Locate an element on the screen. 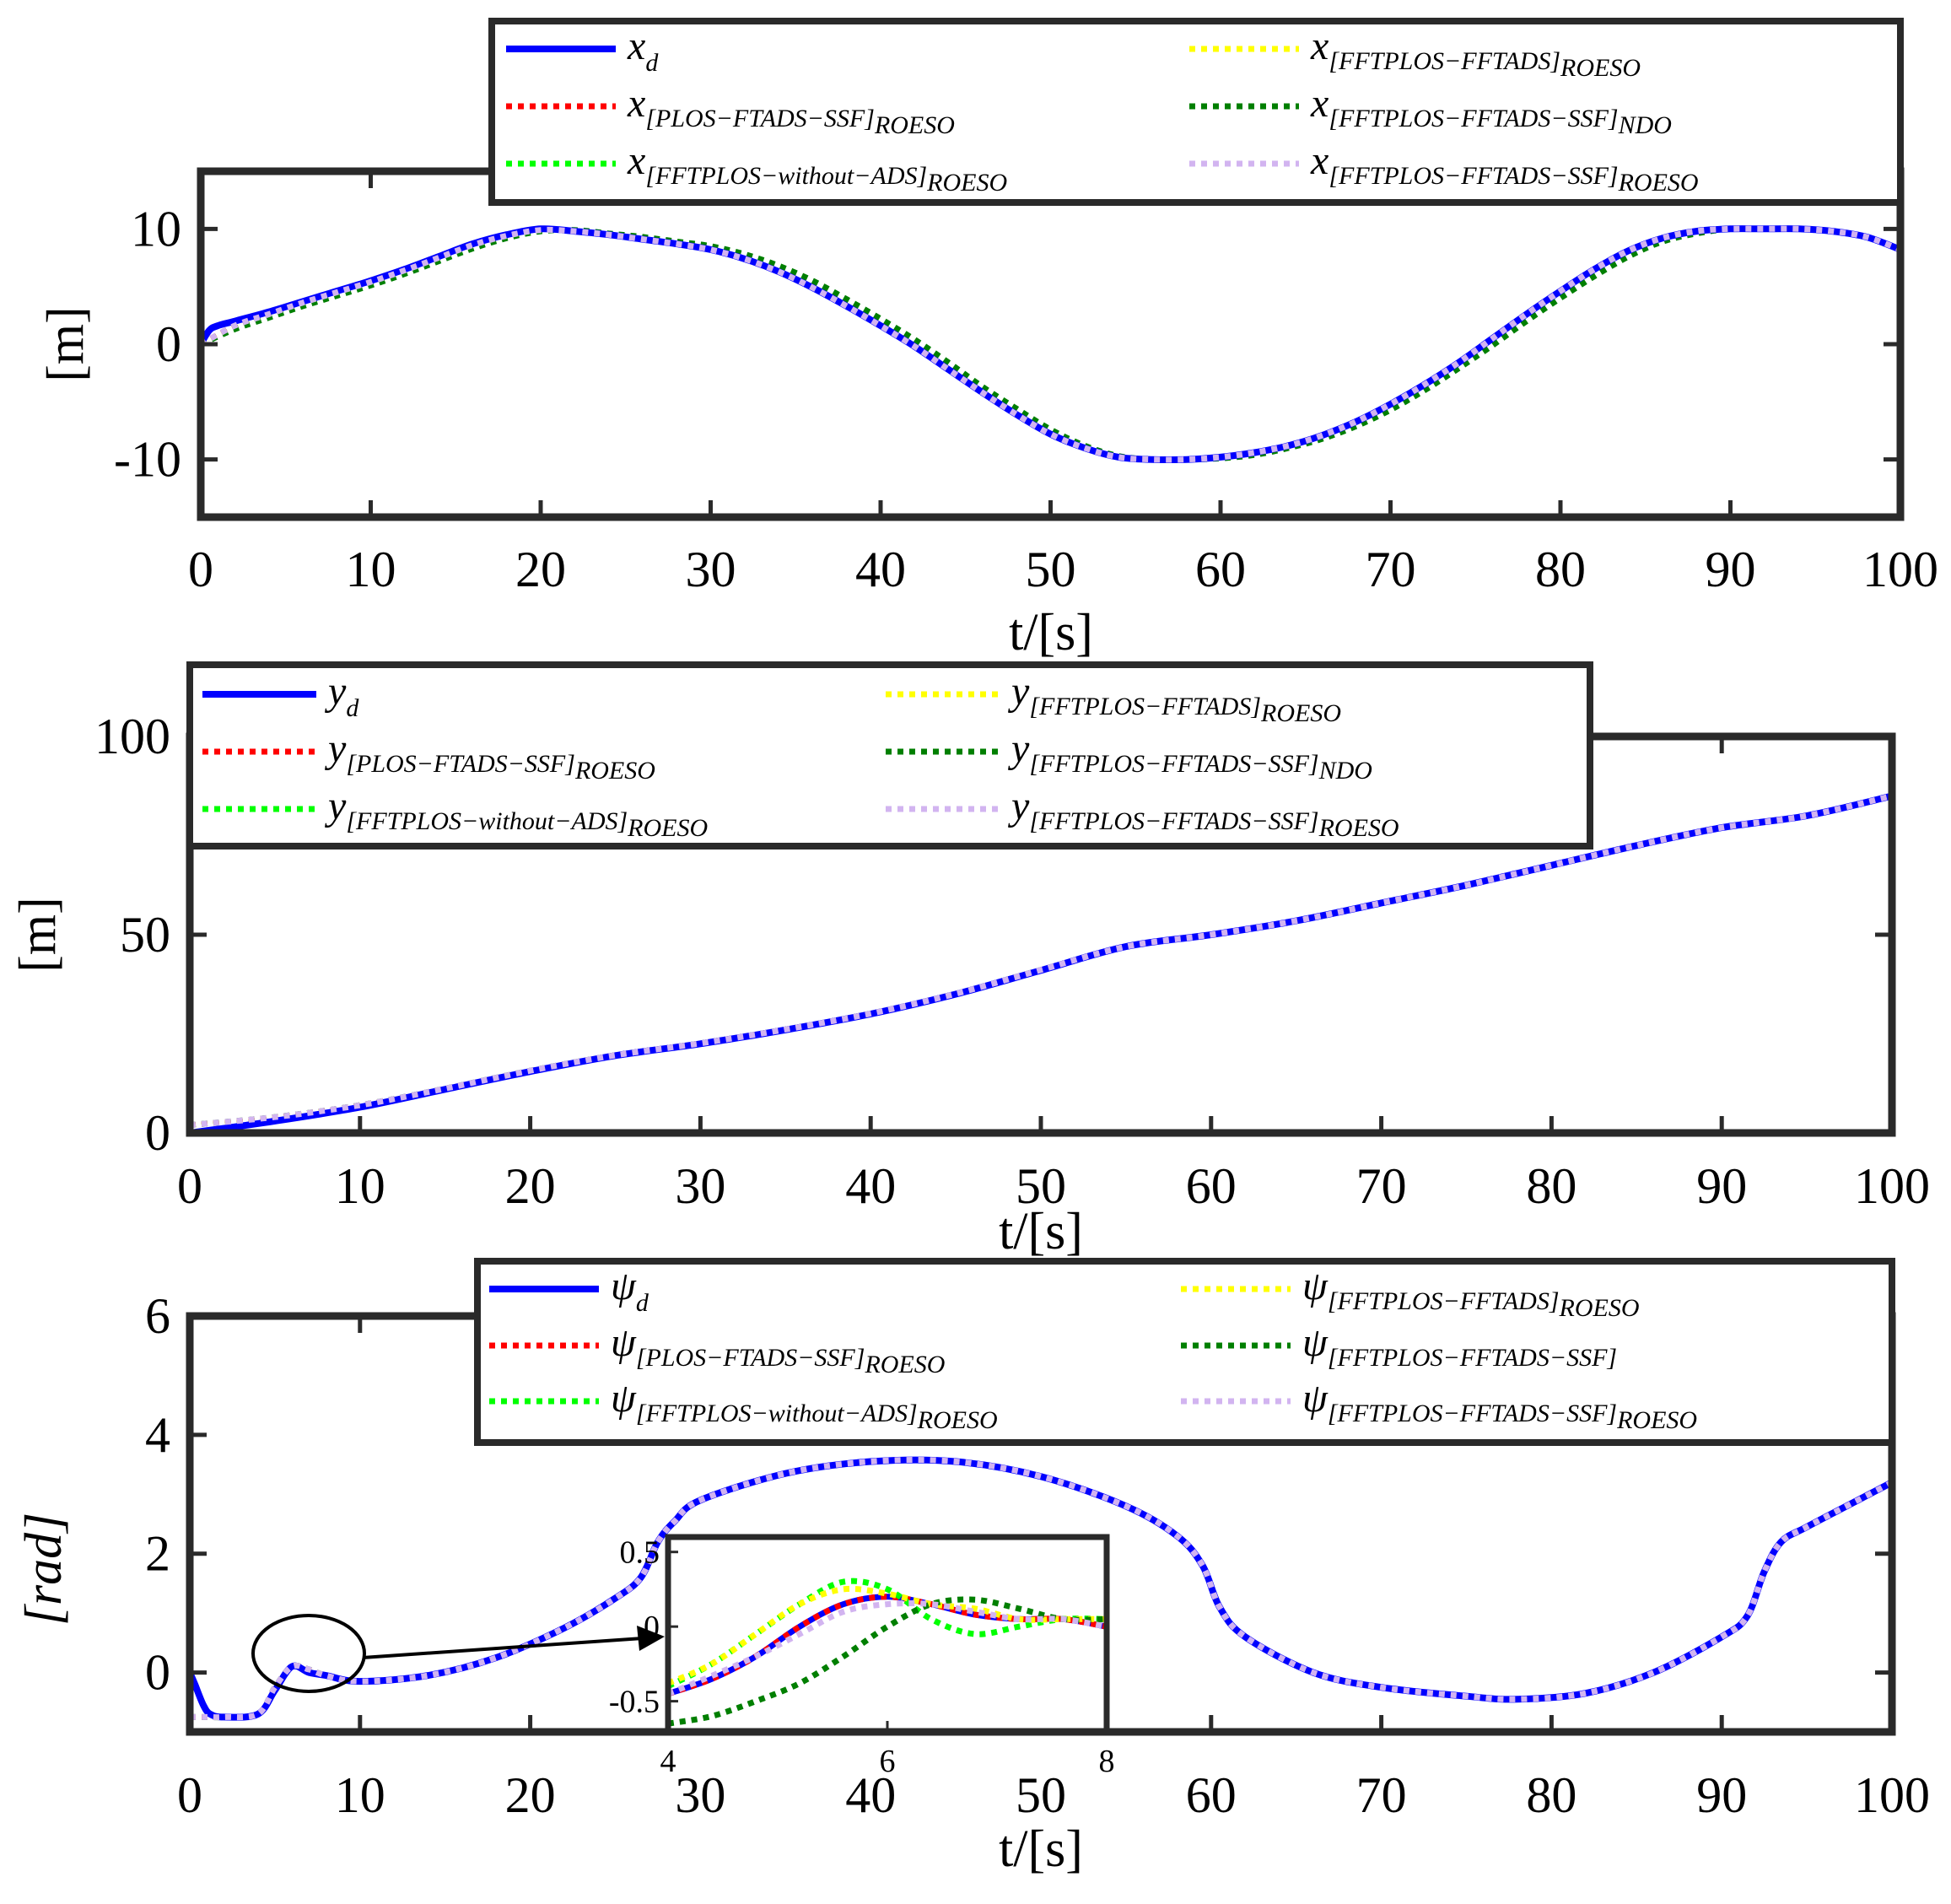  psi-ytick-label: 4 is located at coordinates (157, 1435).